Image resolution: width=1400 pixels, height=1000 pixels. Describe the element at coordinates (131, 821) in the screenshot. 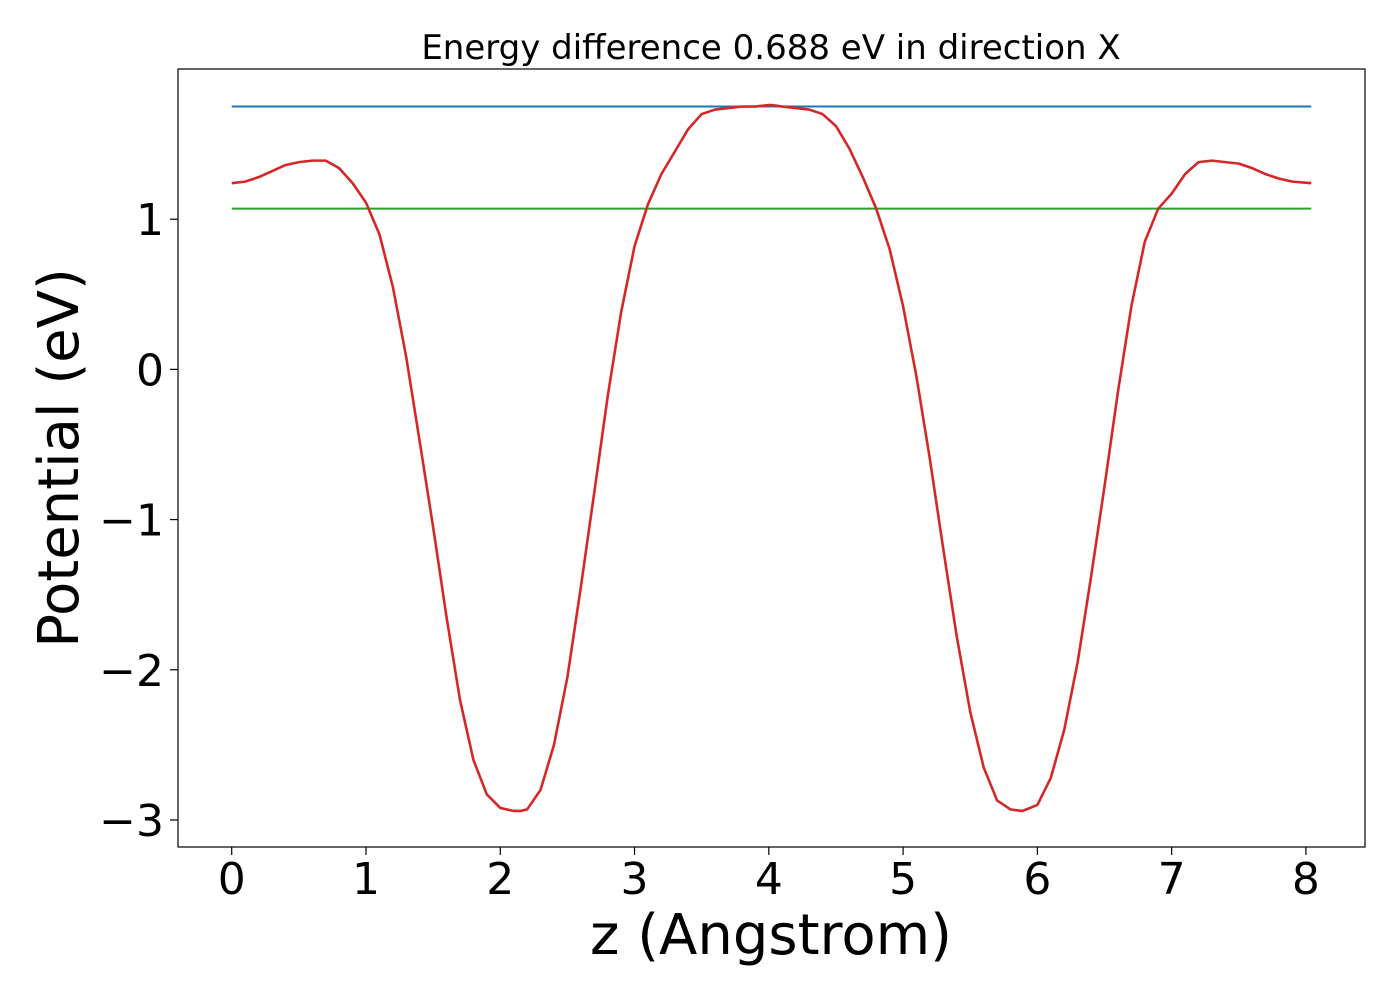

I see `y-tick-label: −3` at that location.